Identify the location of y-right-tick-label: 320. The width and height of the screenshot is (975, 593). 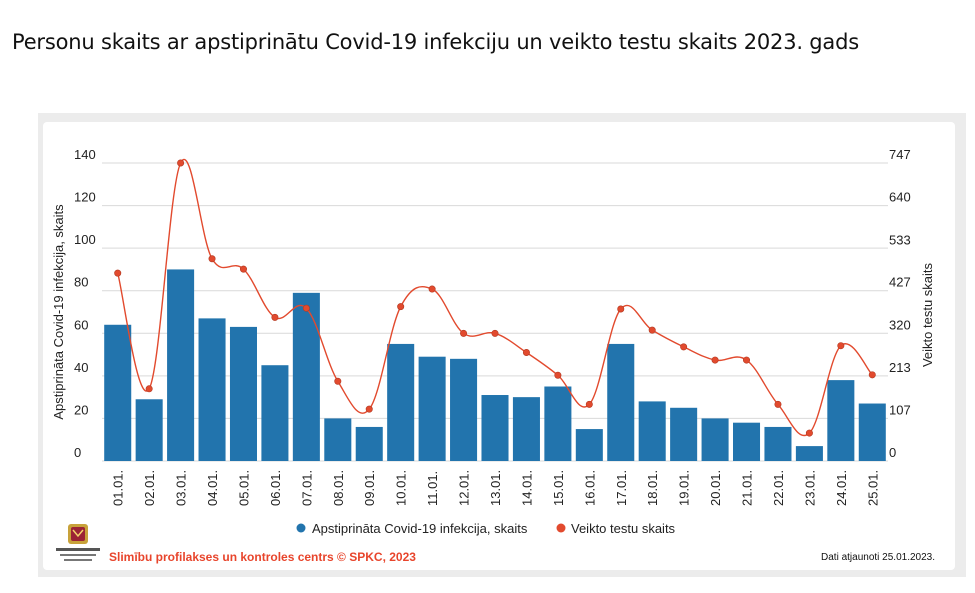
(900, 324).